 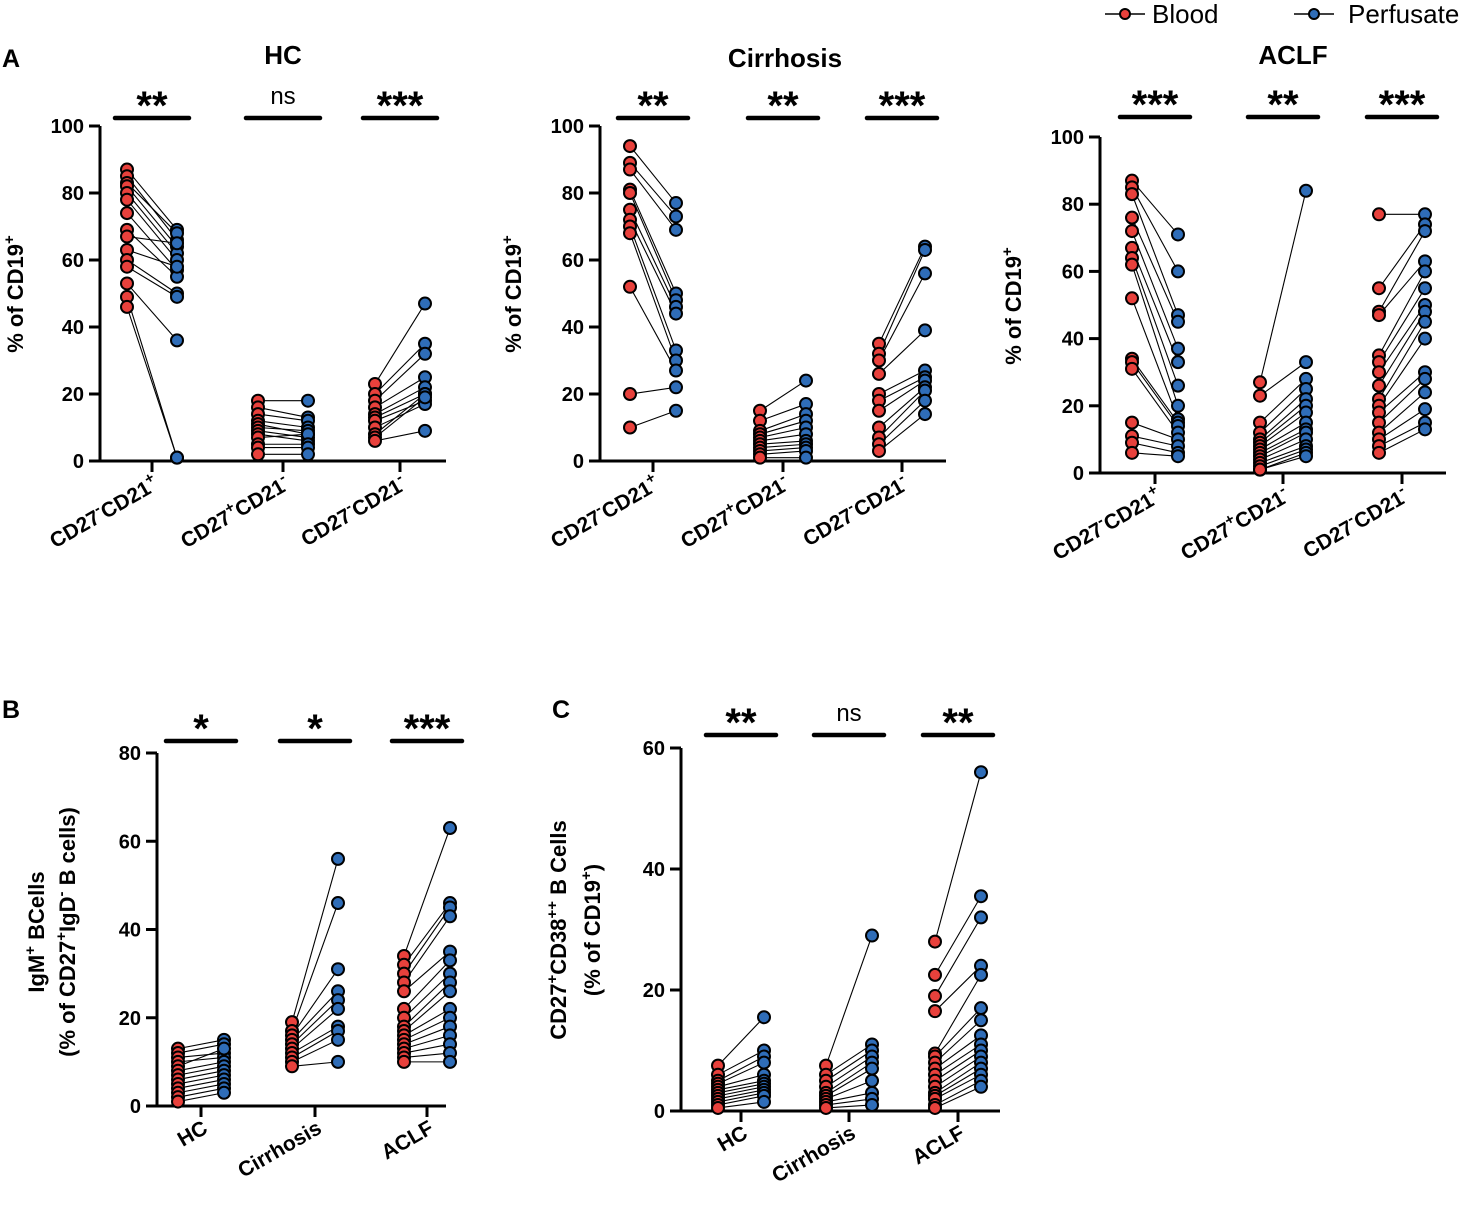 I want to click on panel-title: HC, so click(x=283, y=55).